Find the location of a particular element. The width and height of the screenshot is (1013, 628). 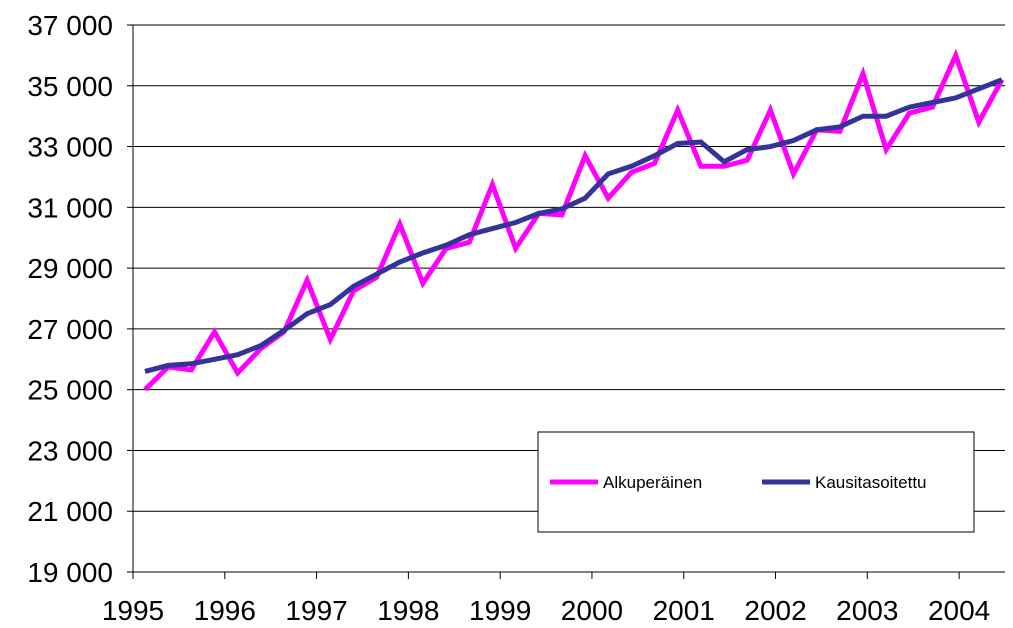

x-tick-label: 2000 is located at coordinates (592, 610).